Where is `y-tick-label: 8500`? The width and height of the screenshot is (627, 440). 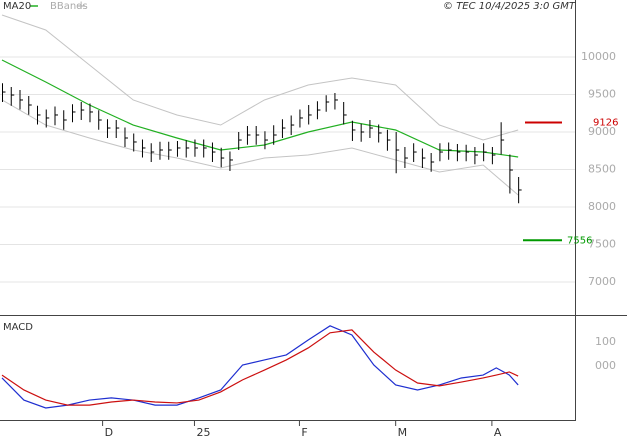 y-tick-label: 8500 is located at coordinates (602, 169).